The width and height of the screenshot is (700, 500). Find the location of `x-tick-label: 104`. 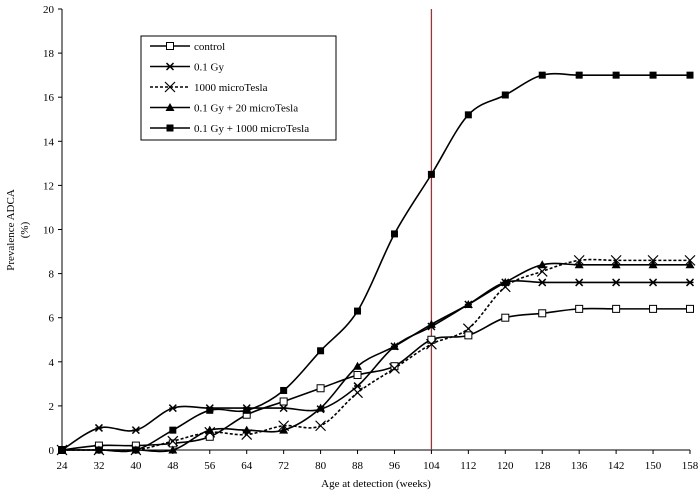

x-tick-label: 104 is located at coordinates (431, 466).